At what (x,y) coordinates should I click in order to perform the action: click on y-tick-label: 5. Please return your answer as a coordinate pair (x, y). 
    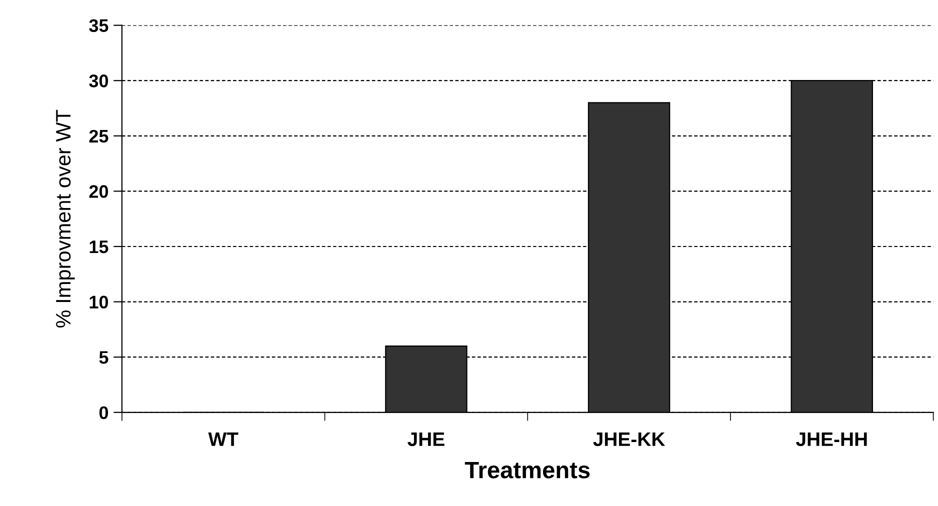
    Looking at the image, I should click on (103, 357).